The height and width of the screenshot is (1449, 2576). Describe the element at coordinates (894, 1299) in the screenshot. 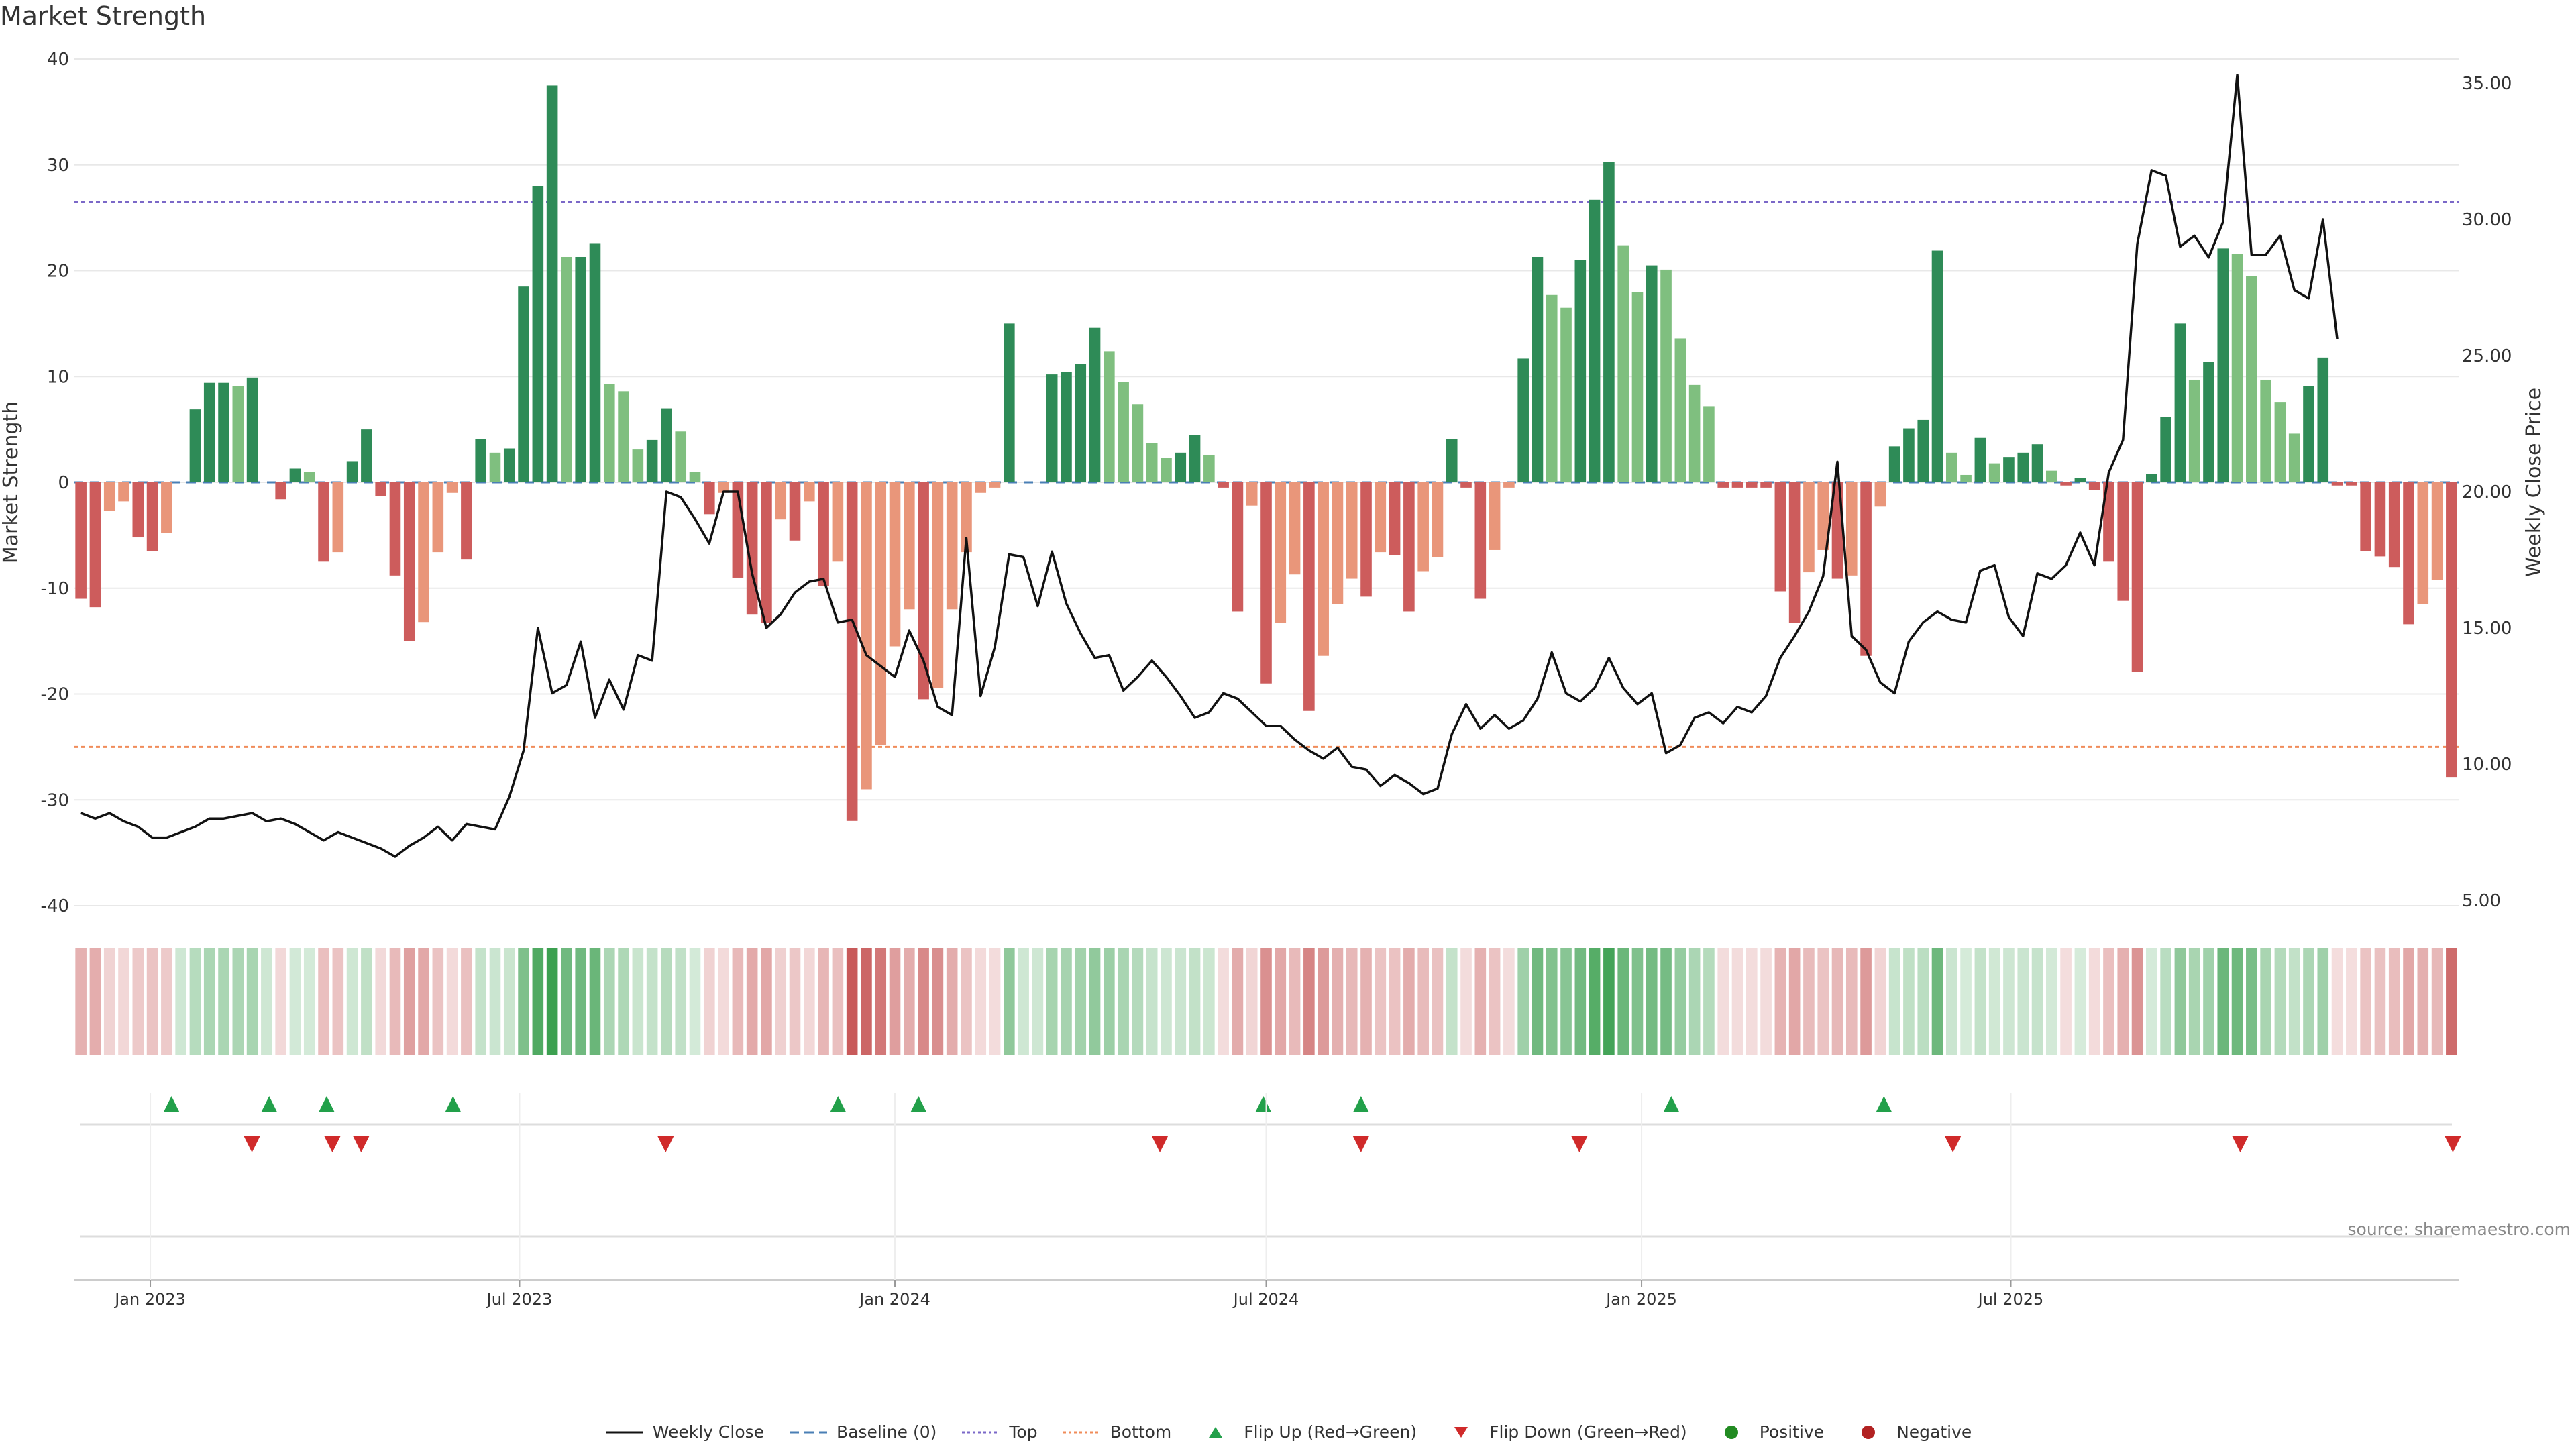

I see `x-tick-label: Jan 2024` at that location.